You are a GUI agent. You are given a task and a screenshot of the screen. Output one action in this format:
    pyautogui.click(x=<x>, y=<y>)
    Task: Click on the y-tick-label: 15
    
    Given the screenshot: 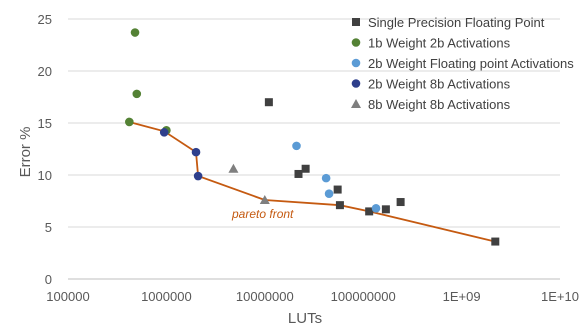 What is the action you would take?
    pyautogui.click(x=45, y=123)
    